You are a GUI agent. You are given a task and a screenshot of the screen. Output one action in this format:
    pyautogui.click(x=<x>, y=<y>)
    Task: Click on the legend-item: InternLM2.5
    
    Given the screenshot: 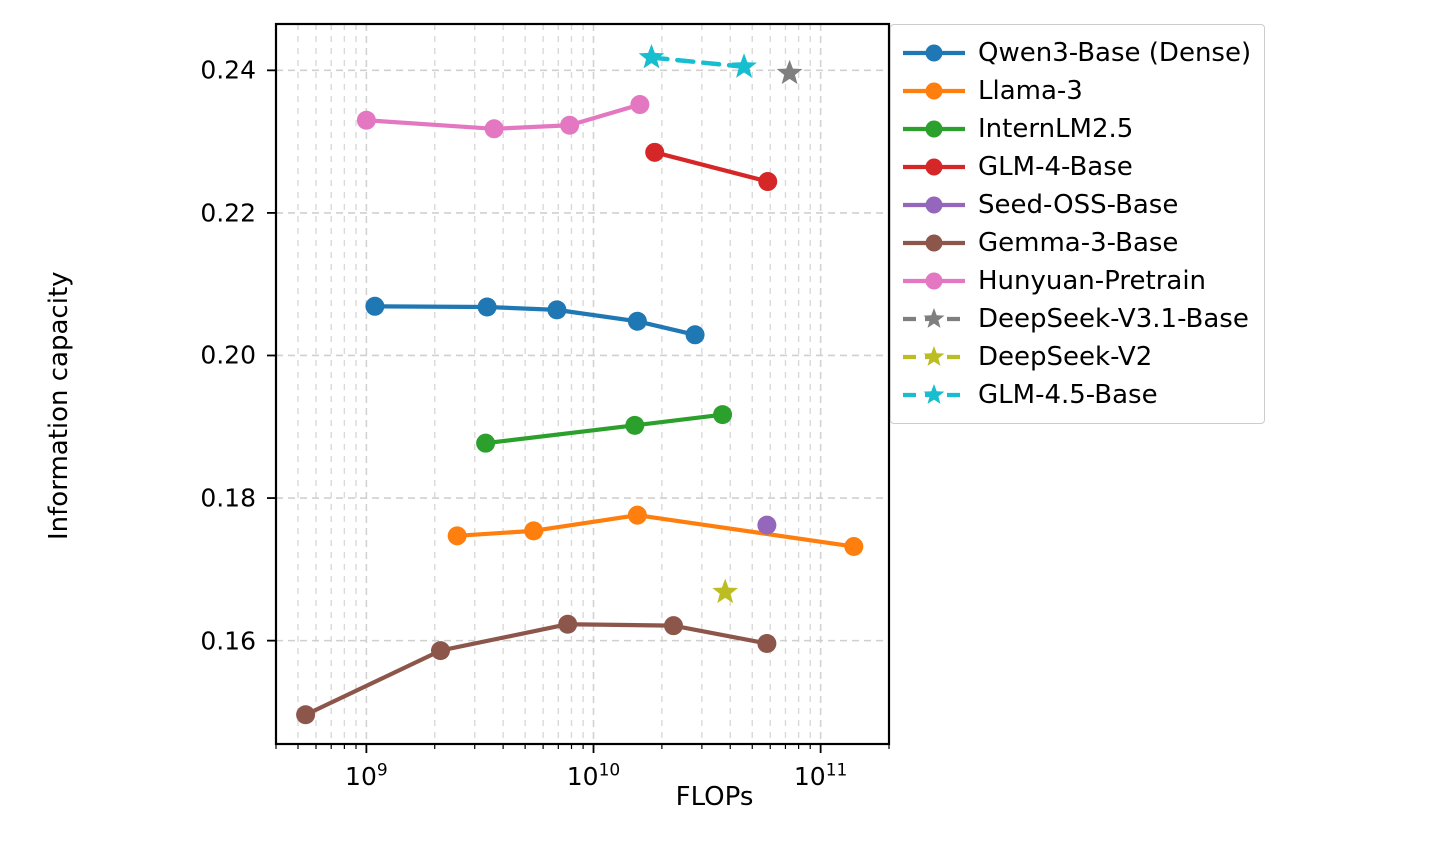 What is the action you would take?
    pyautogui.click(x=1076, y=129)
    